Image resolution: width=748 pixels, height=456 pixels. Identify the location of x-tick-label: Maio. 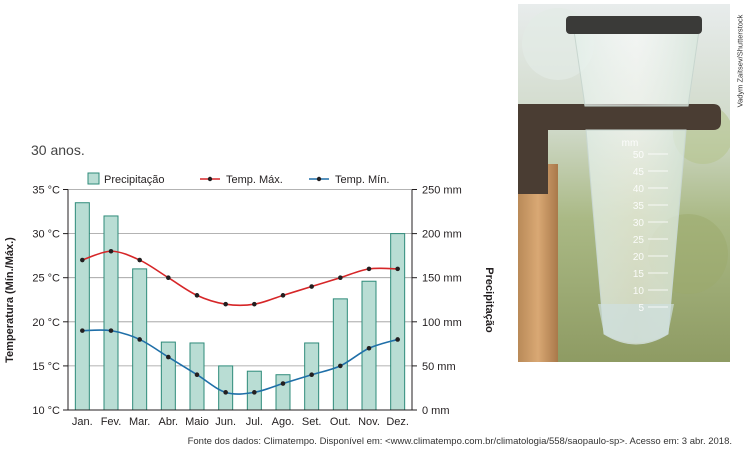
(197, 422).